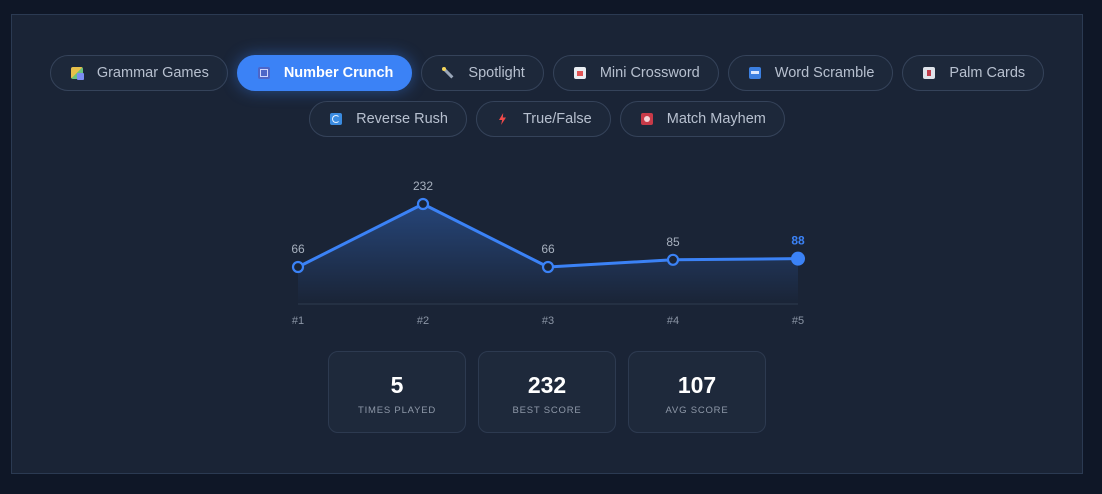  I want to click on stat-avg-score: 107 AVG SCORE, so click(697, 392).